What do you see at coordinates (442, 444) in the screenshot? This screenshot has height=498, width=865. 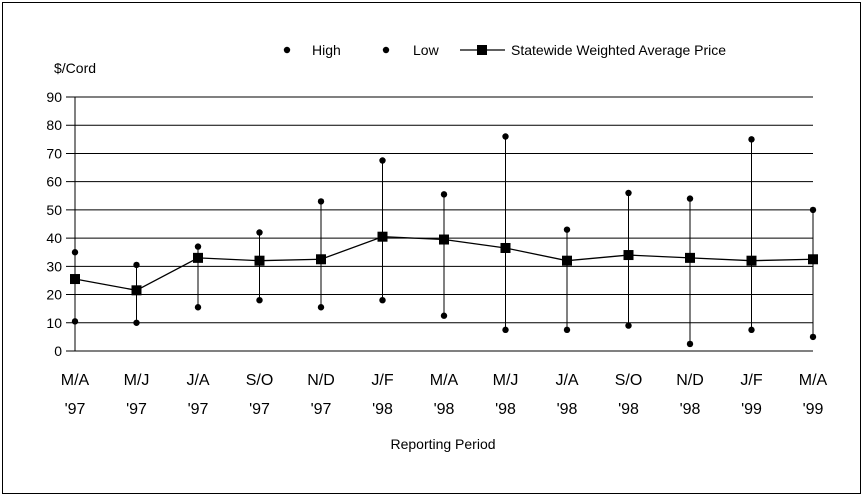 I see `x-axis-label: Reporting Period` at bounding box center [442, 444].